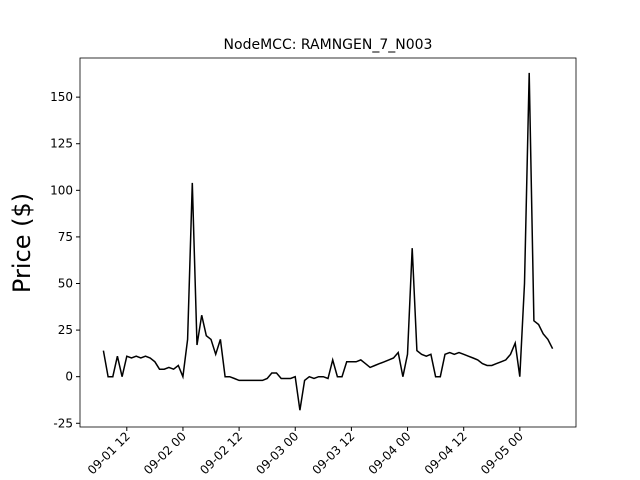 This screenshot has width=640, height=480. Describe the element at coordinates (446, 453) in the screenshot. I see `x-tick-label: 09-04 12` at that location.